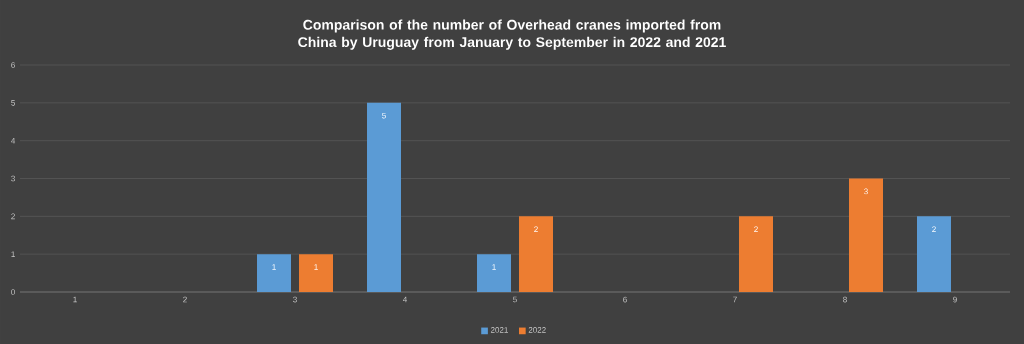 This screenshot has height=344, width=1024. What do you see at coordinates (499, 330) in the screenshot?
I see `legend-label: 2021` at bounding box center [499, 330].